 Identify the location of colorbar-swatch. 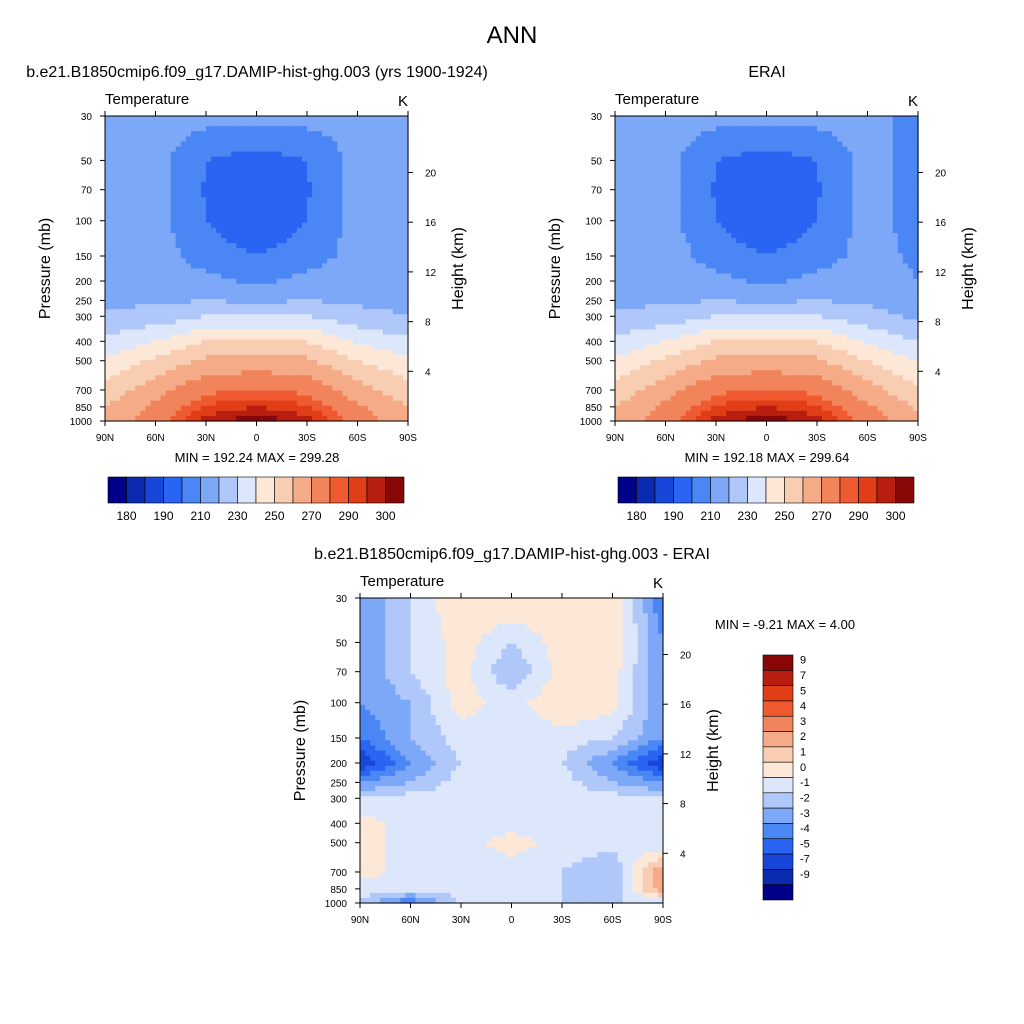
(154, 490).